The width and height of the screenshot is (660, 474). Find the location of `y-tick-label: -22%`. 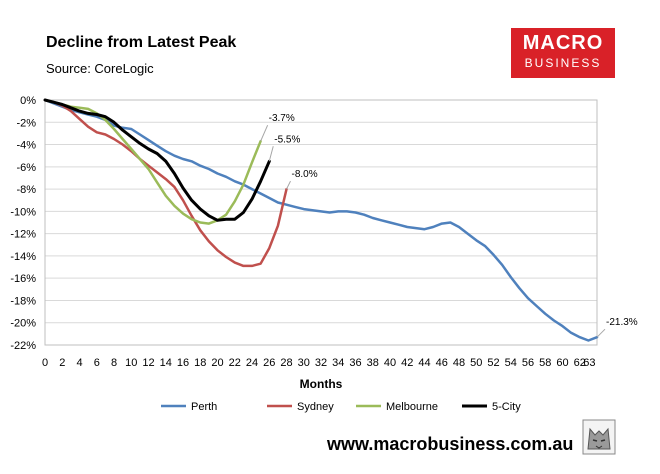

y-tick-label: -22% is located at coordinates (23, 346).